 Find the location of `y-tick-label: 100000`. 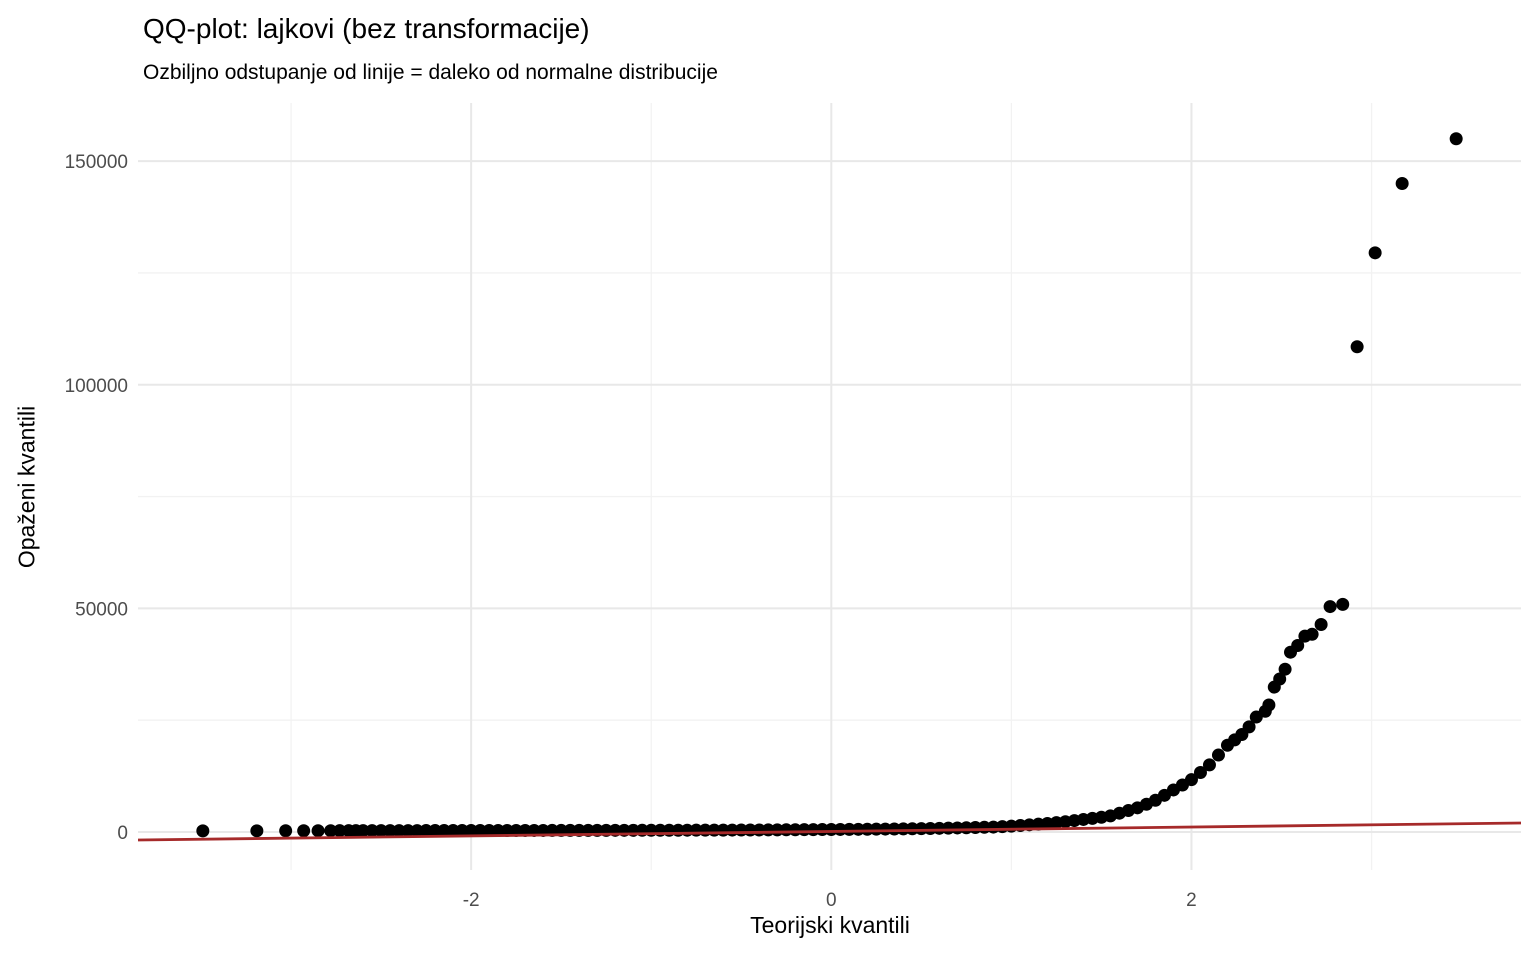

y-tick-label: 100000 is located at coordinates (96, 386).